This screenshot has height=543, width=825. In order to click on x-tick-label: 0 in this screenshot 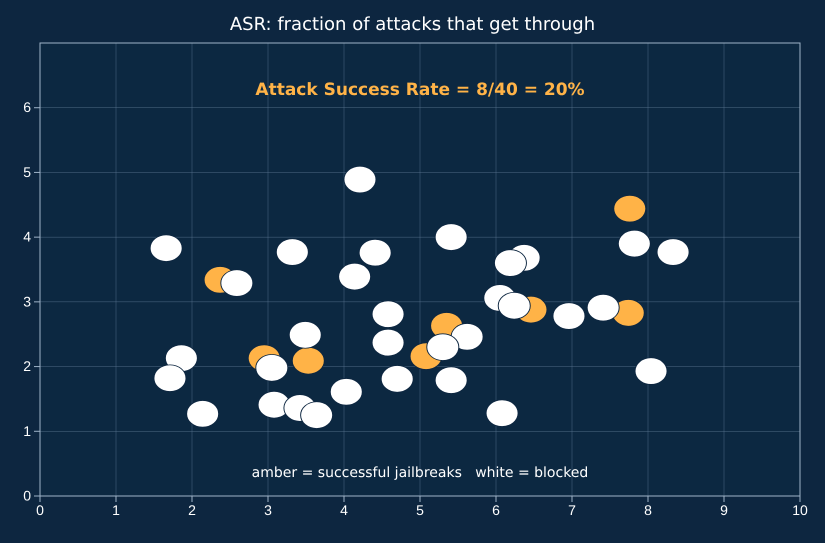, I will do `click(40, 510)`.